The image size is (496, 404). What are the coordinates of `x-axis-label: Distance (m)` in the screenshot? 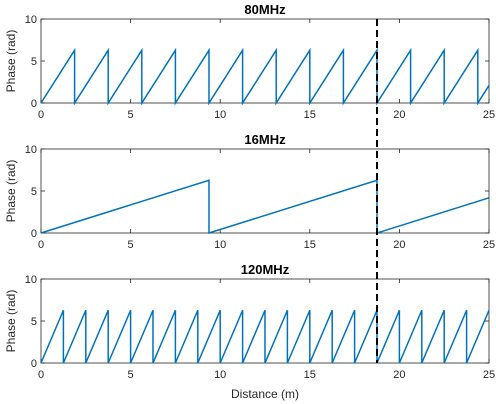 It's located at (265, 394).